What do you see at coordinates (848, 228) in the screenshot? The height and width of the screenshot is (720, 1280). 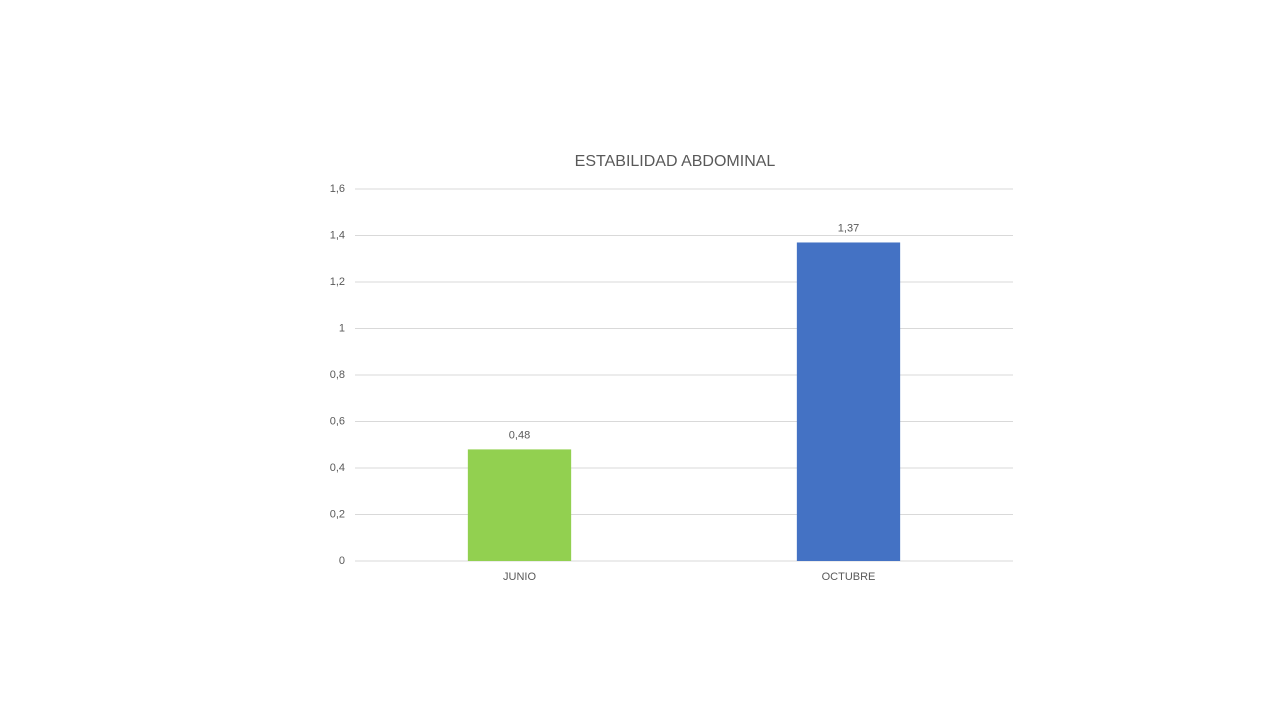 I see `data-label: 1,37` at bounding box center [848, 228].